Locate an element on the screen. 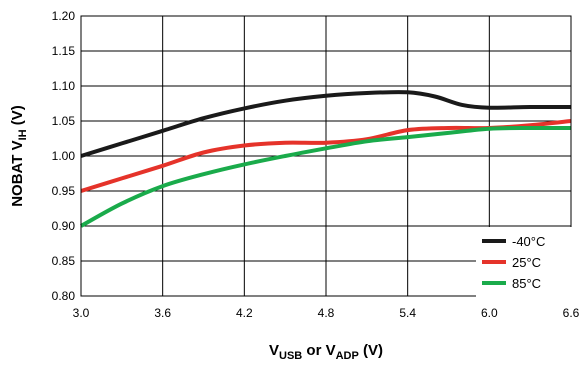  x-tick-label: 4.8 is located at coordinates (326, 313).